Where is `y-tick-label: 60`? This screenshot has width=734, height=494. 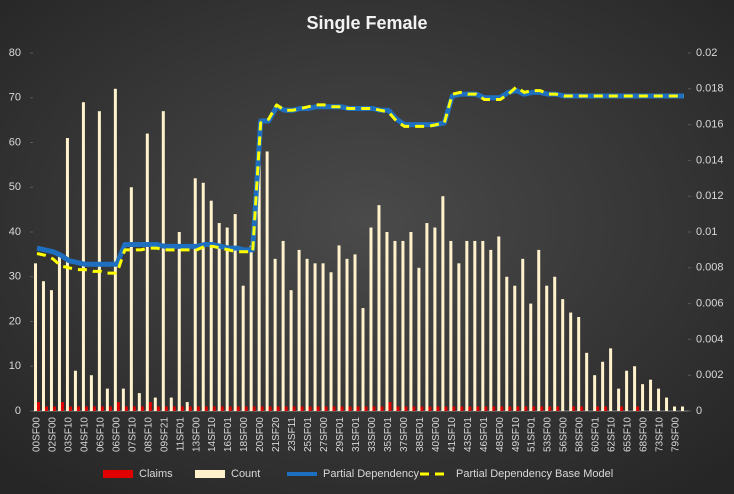
y-tick-label: 60 is located at coordinates (15, 142).